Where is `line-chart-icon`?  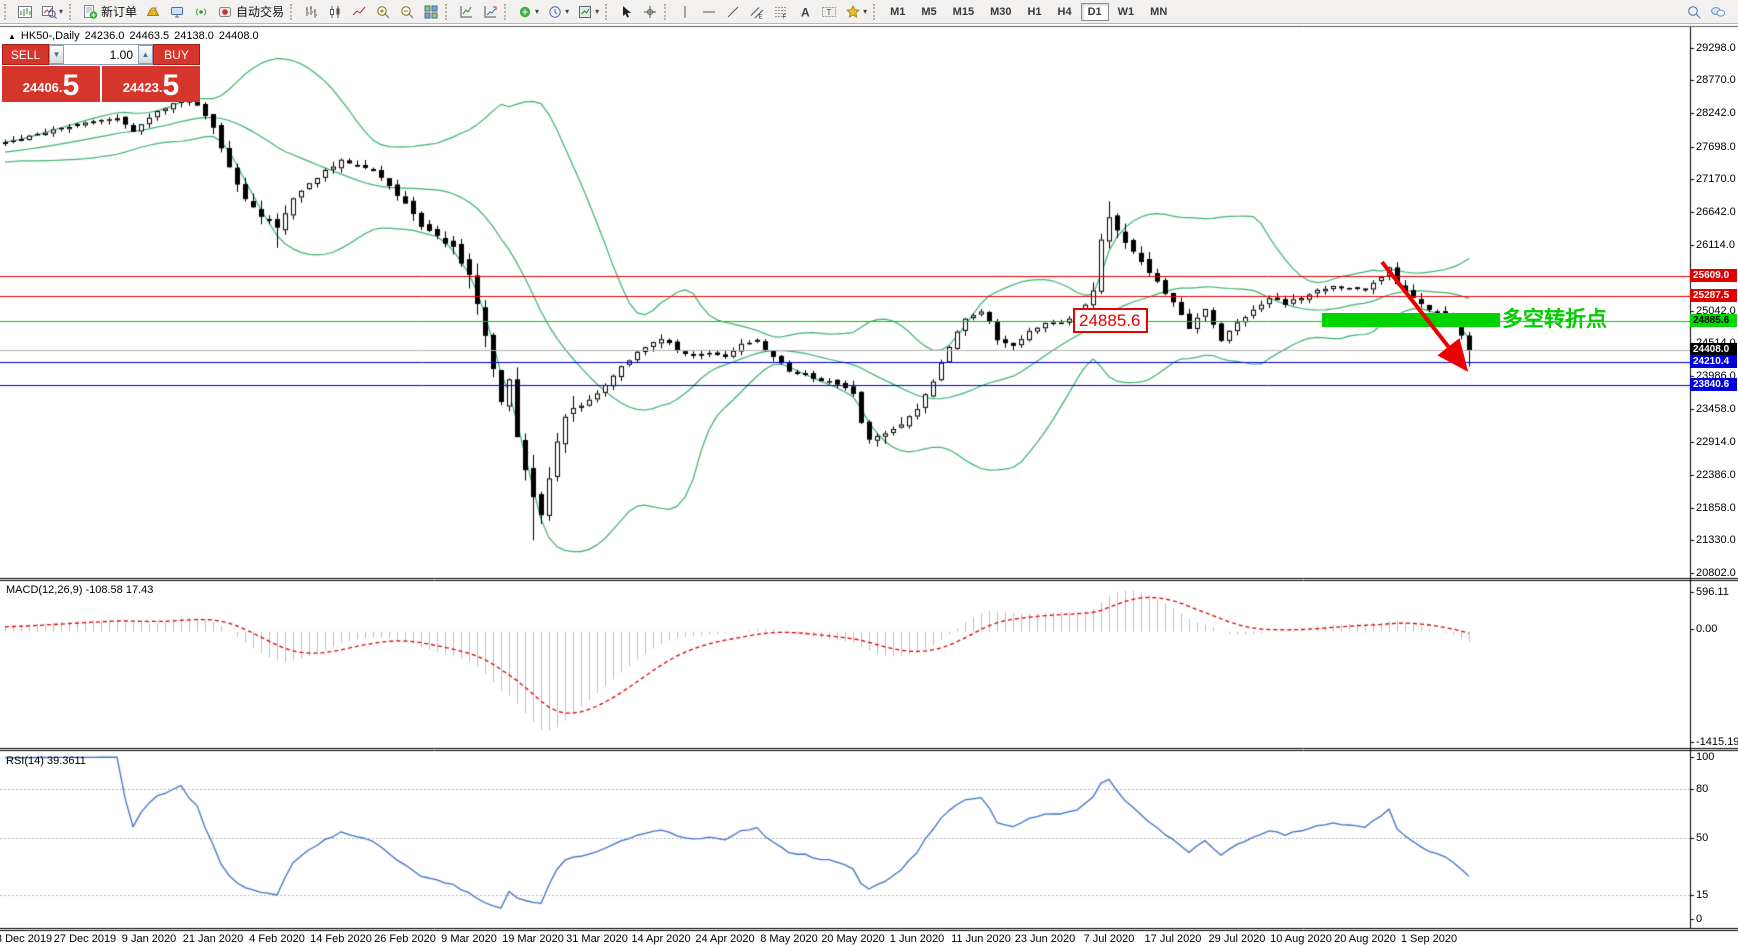 line-chart-icon is located at coordinates (359, 10).